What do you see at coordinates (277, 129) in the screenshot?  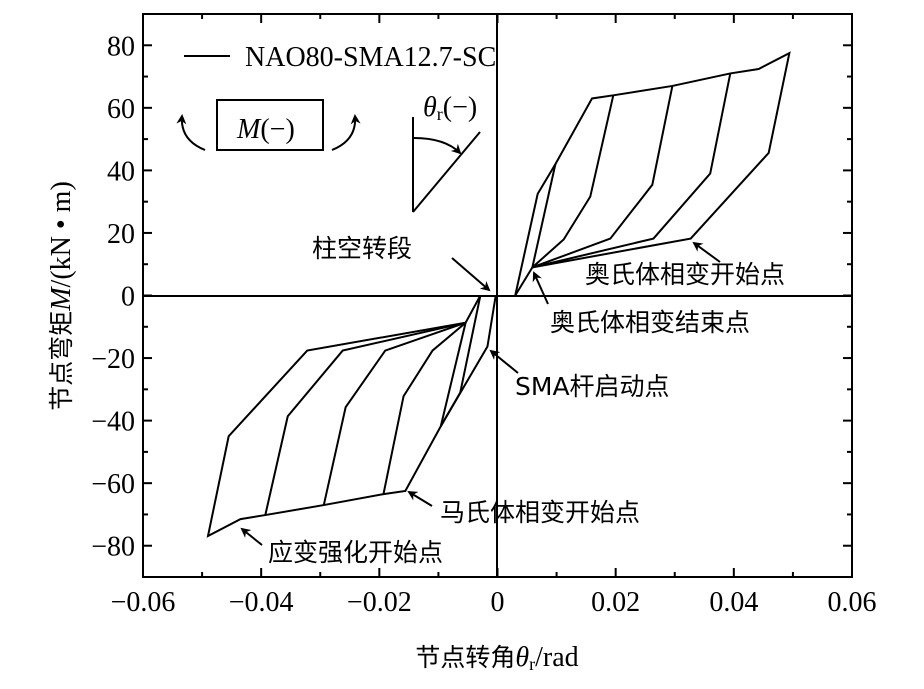 I see `moment-sign: (−)` at bounding box center [277, 129].